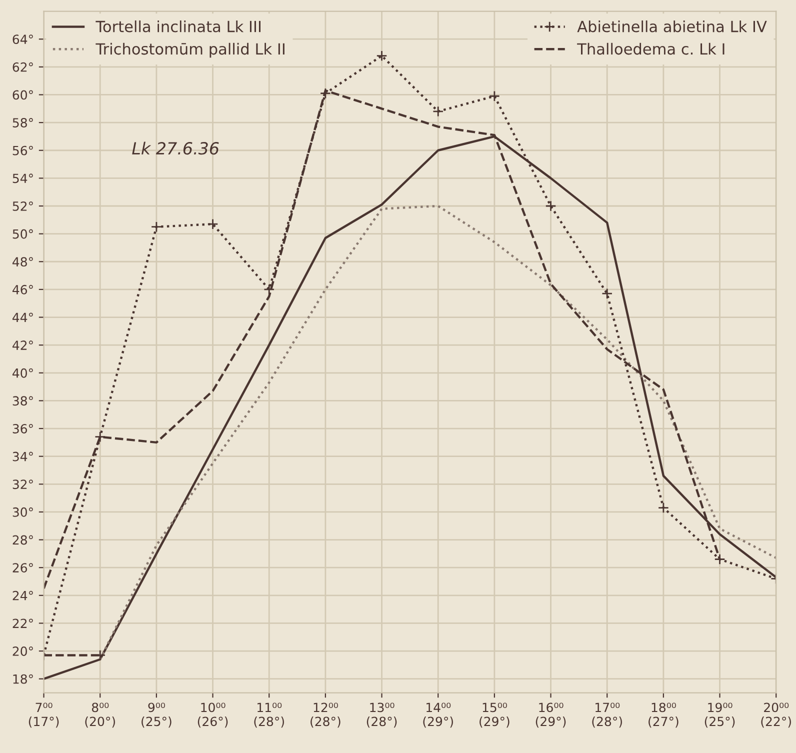 This screenshot has height=753, width=796. What do you see at coordinates (438, 715) in the screenshot?
I see `x-tick-label: 14⁰⁰ (29°)` at bounding box center [438, 715].